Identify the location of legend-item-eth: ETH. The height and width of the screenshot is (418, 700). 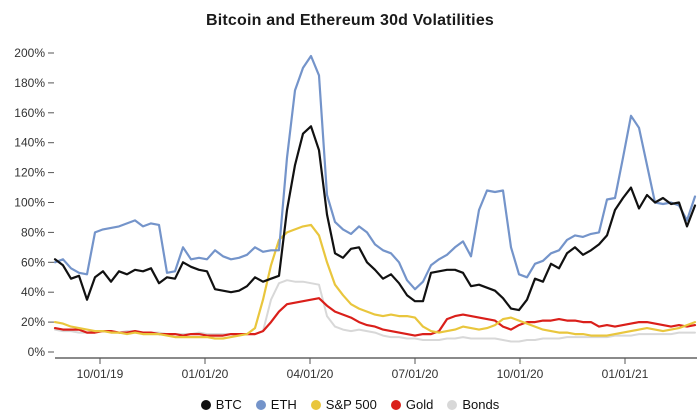
(276, 404).